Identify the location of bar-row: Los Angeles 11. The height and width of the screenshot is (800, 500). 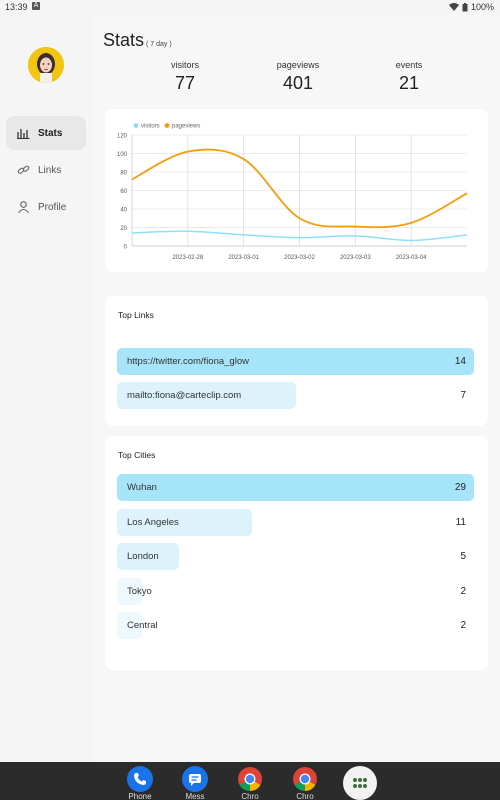
(295, 522).